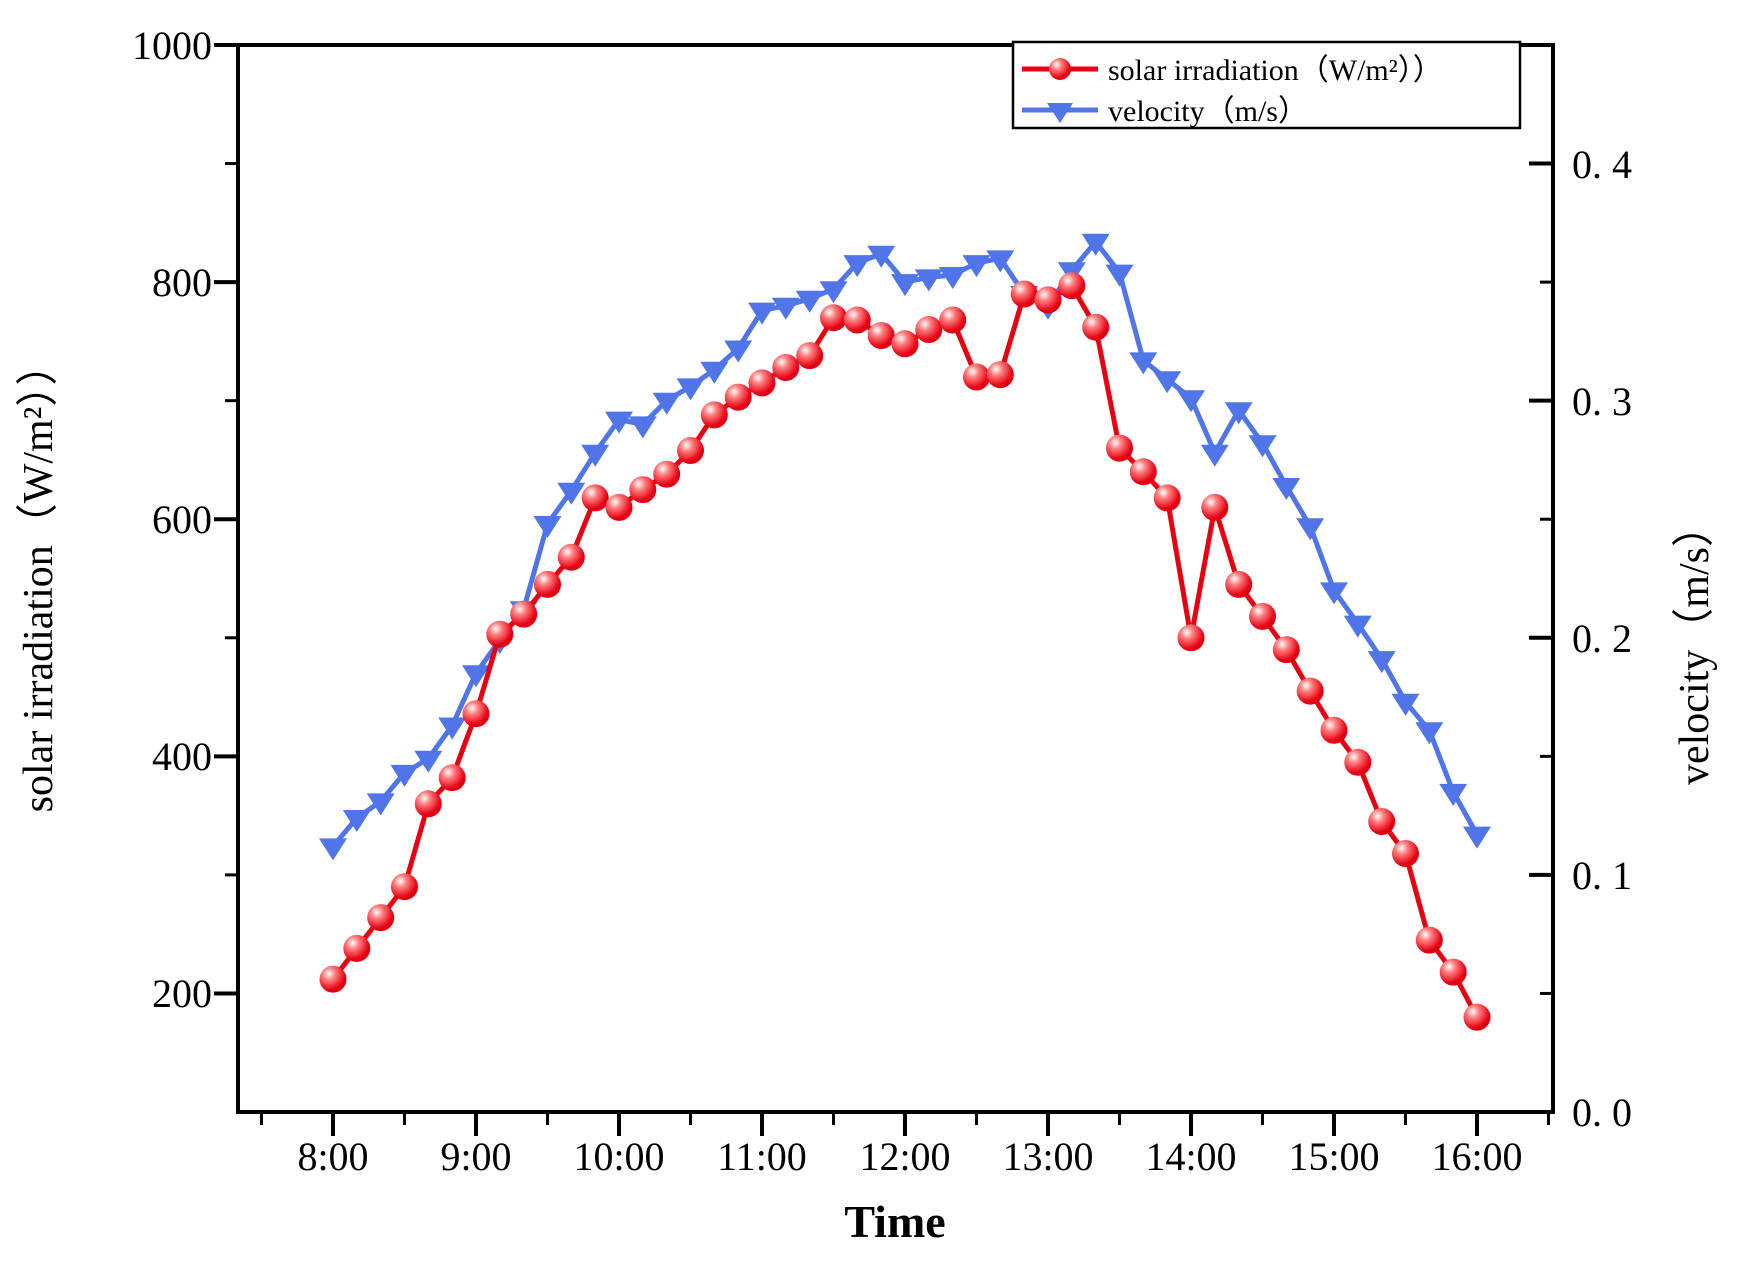  I want to click on x-tick-label: 15:00, so click(1333, 1156).